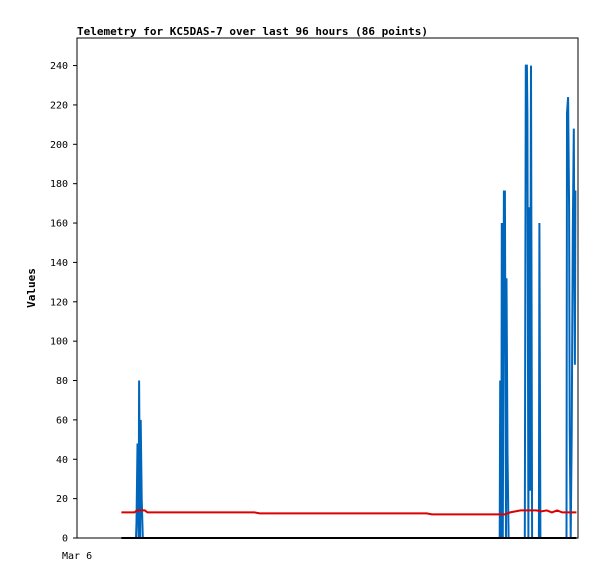 Image resolution: width=597 pixels, height=579 pixels. I want to click on y-tick-label: 220, so click(59, 105).